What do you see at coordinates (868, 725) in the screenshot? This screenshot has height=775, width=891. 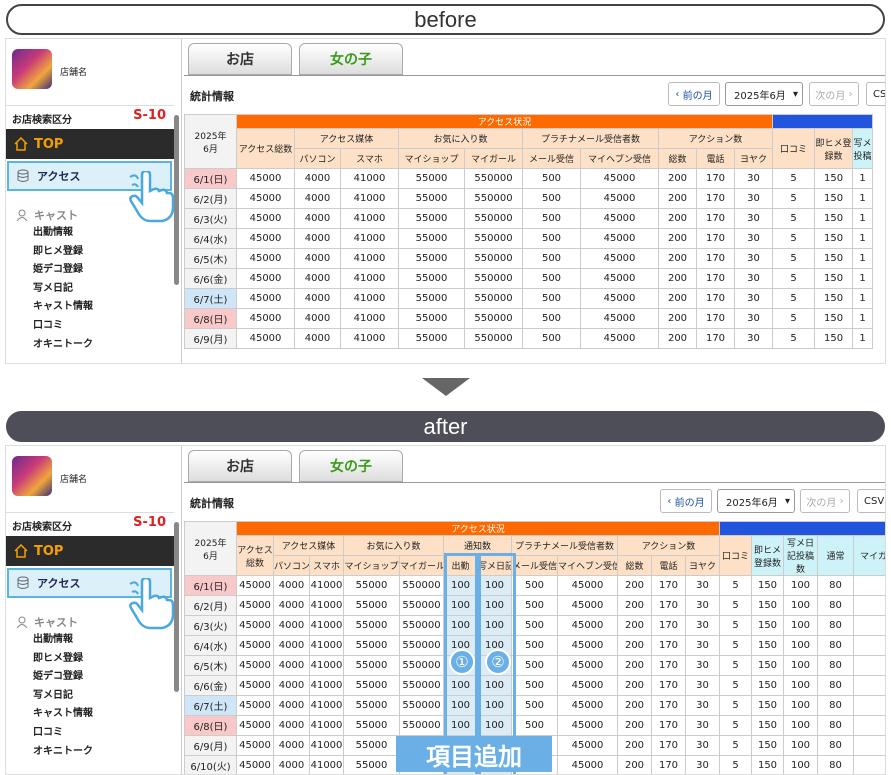 I see `table-cell` at bounding box center [868, 725].